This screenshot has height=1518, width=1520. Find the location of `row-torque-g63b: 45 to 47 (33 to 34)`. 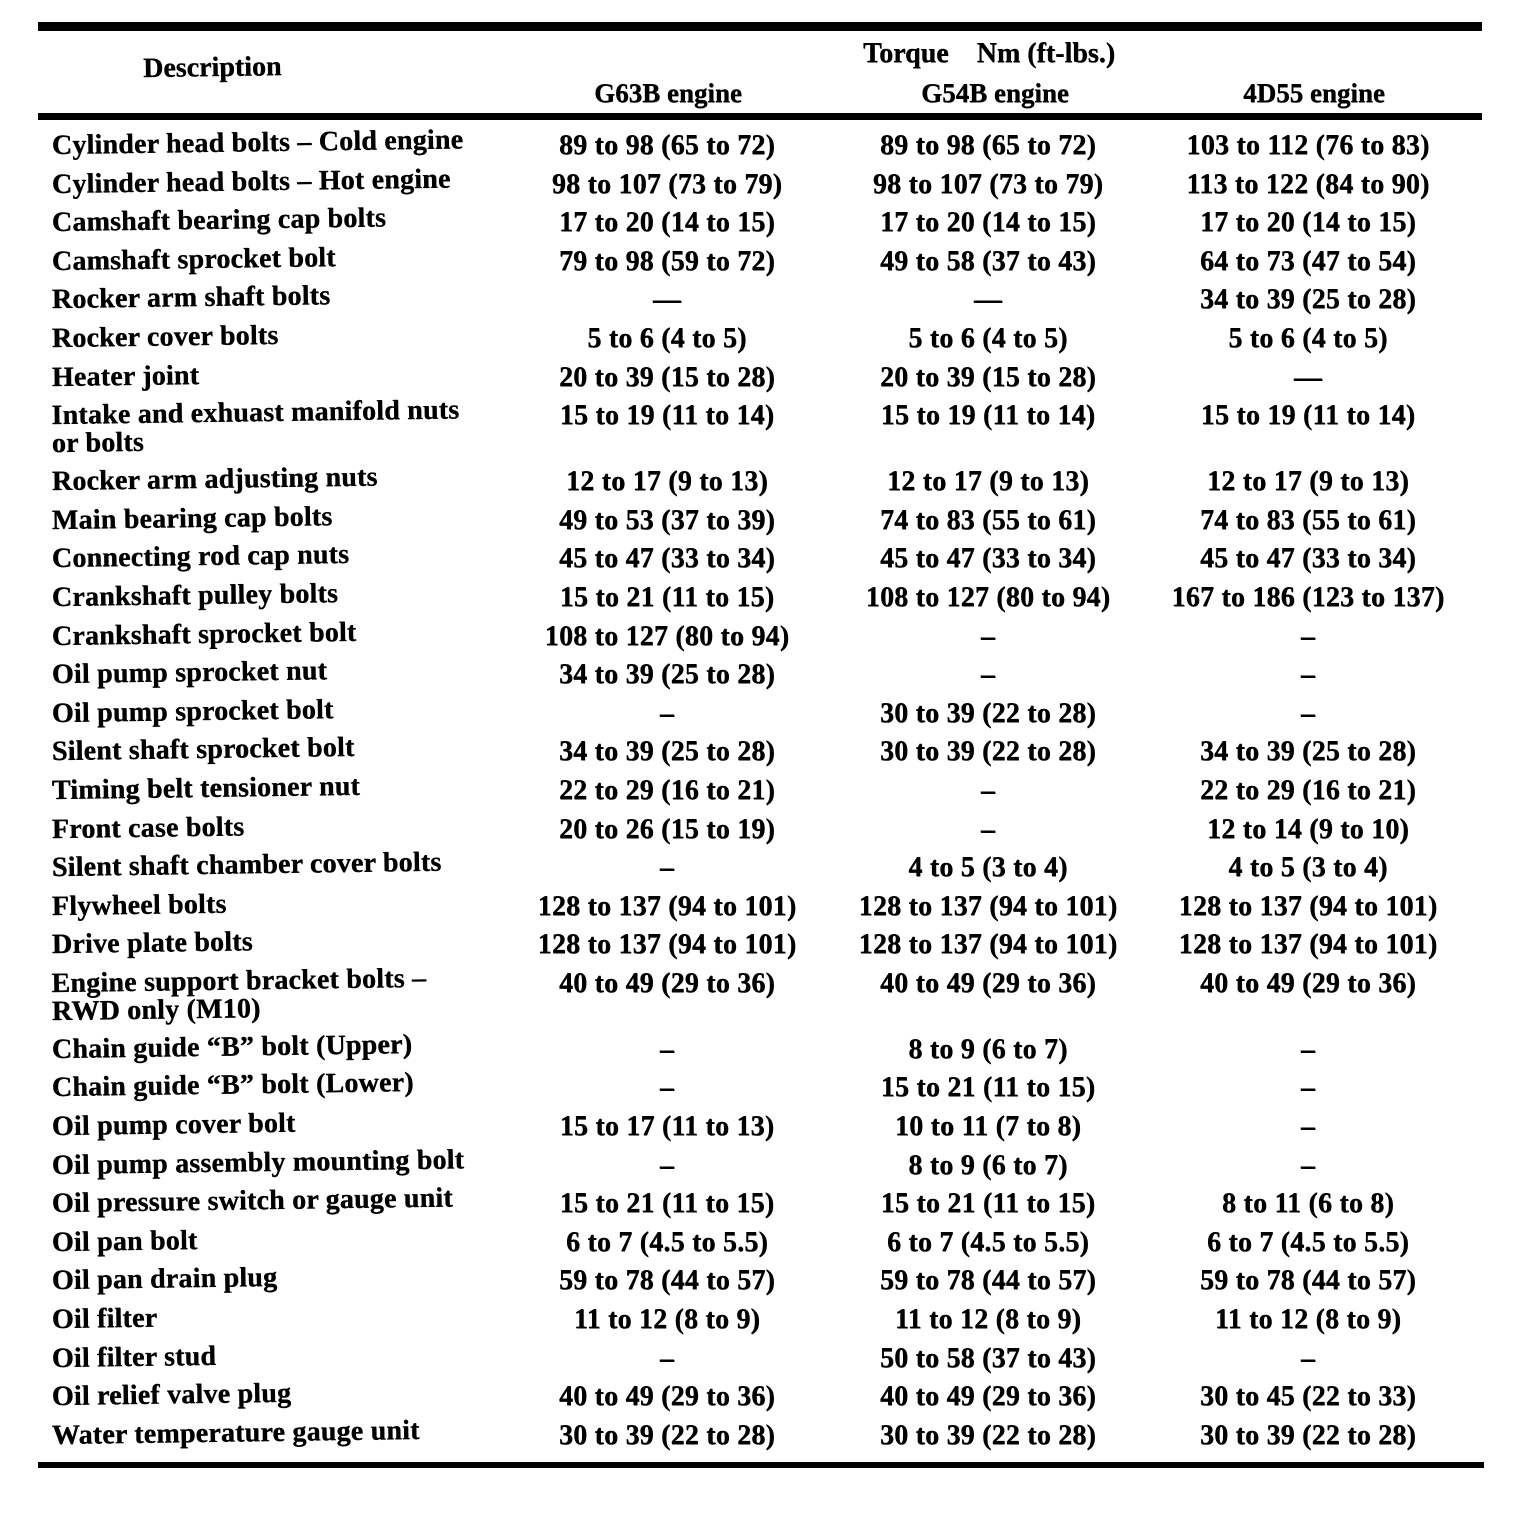

row-torque-g63b: 45 to 47 (33 to 34) is located at coordinates (667, 559).